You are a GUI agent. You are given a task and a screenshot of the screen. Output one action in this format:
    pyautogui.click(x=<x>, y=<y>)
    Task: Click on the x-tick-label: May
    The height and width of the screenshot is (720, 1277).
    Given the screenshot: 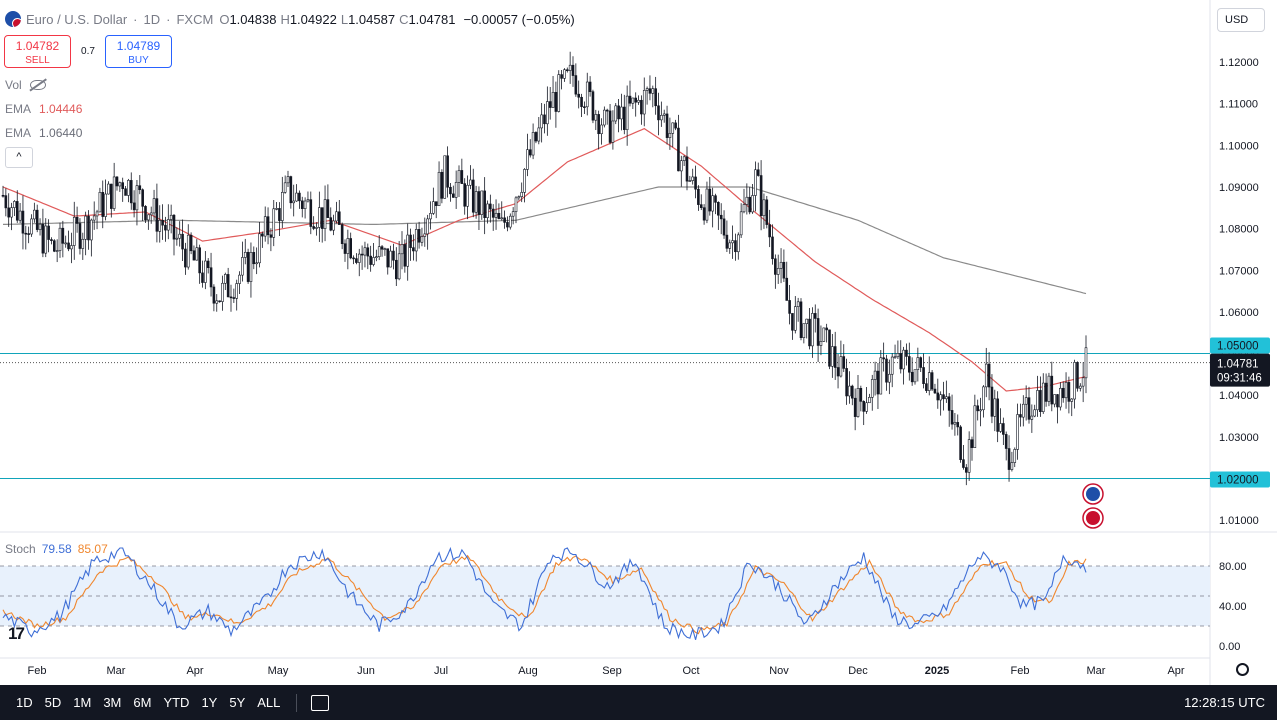 What is the action you would take?
    pyautogui.click(x=278, y=671)
    